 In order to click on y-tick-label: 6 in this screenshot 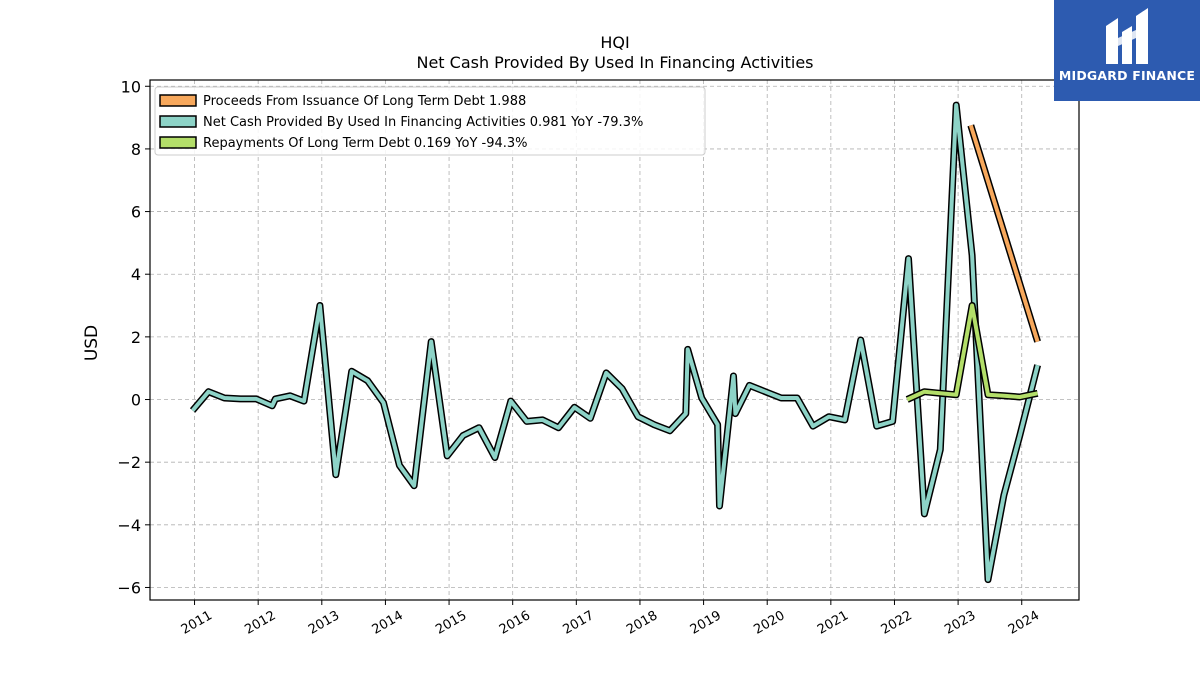, I will do `click(136, 212)`.